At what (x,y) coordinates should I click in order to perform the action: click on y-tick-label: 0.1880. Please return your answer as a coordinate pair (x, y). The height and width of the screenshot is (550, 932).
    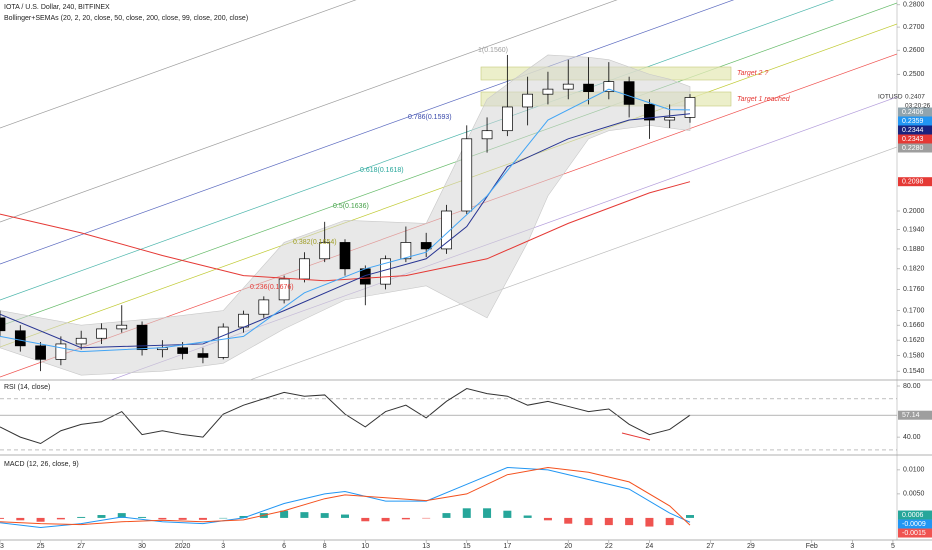
    Looking at the image, I should click on (914, 249).